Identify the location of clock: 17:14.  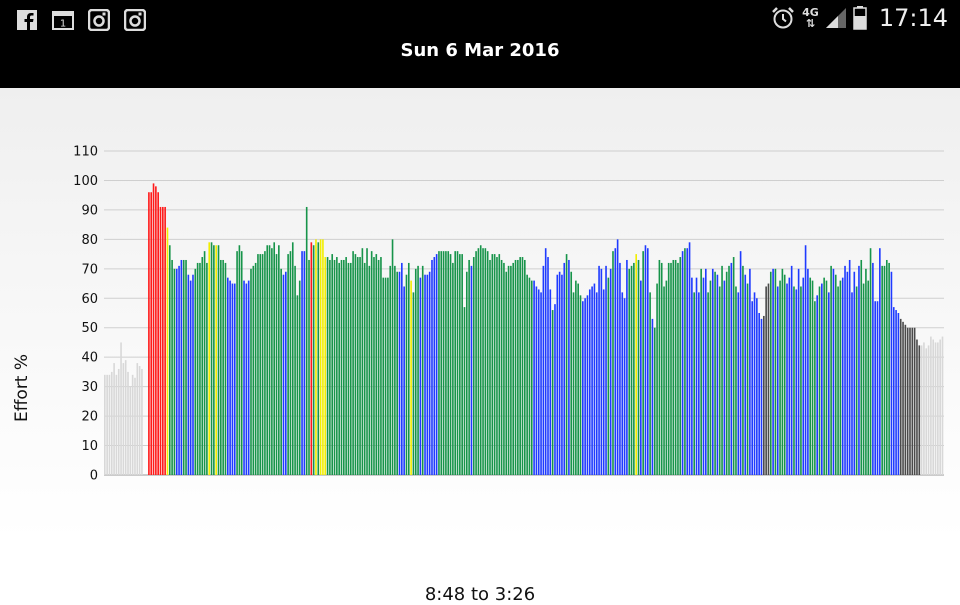
(913, 18).